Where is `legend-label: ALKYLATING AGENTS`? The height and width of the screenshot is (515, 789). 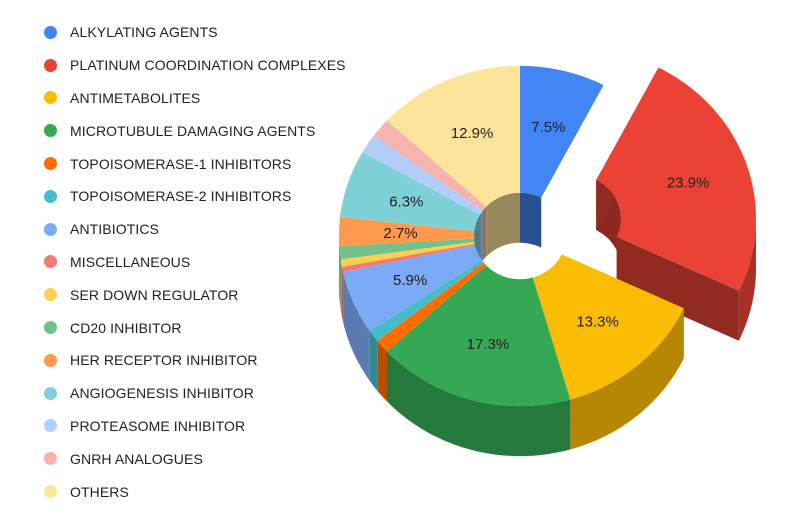
legend-label: ALKYLATING AGENTS is located at coordinates (144, 32).